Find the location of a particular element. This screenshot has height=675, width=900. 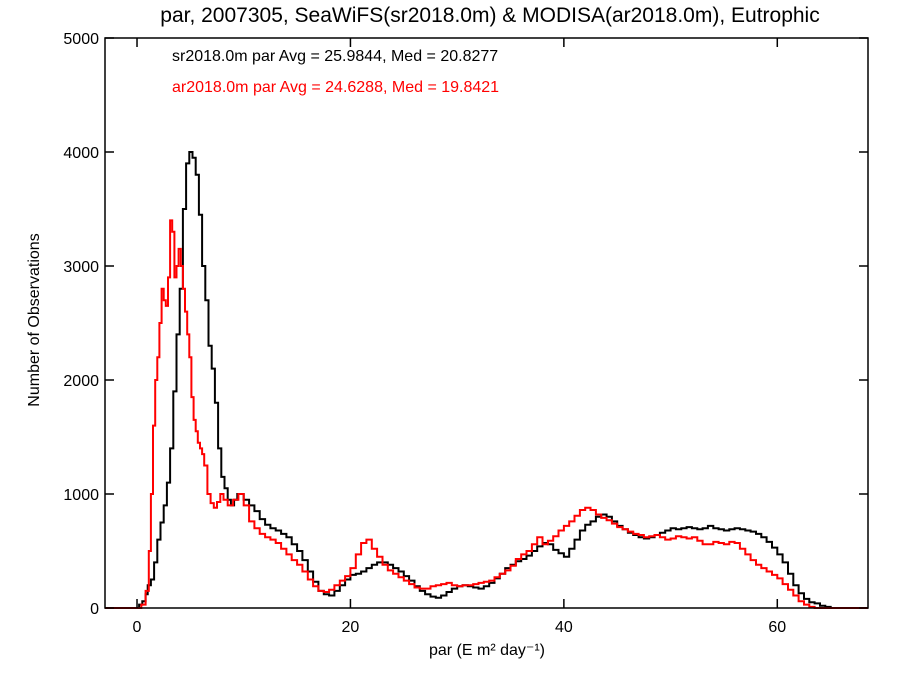

x-tick-label: 0 is located at coordinates (137, 627).